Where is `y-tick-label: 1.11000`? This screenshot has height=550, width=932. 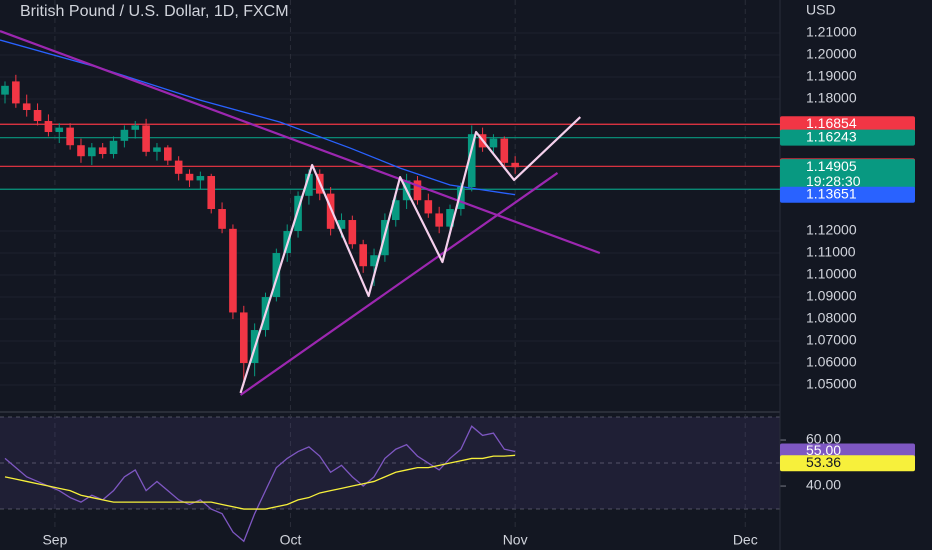
y-tick-label: 1.11000 is located at coordinates (831, 252).